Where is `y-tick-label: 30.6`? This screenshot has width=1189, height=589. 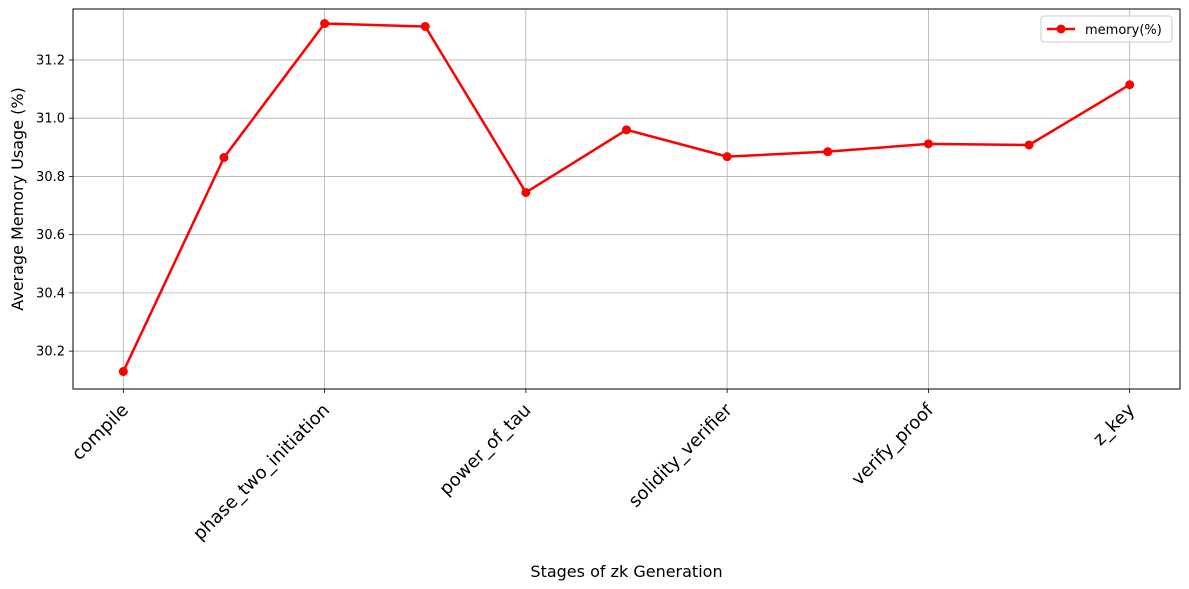
y-tick-label: 30.6 is located at coordinates (50, 235).